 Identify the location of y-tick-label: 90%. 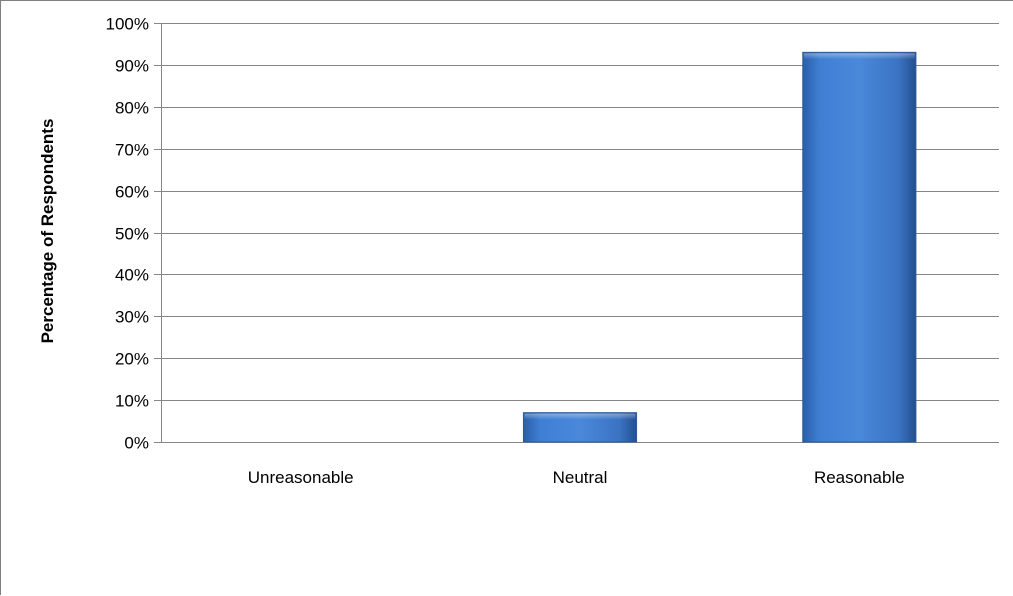
(132, 66).